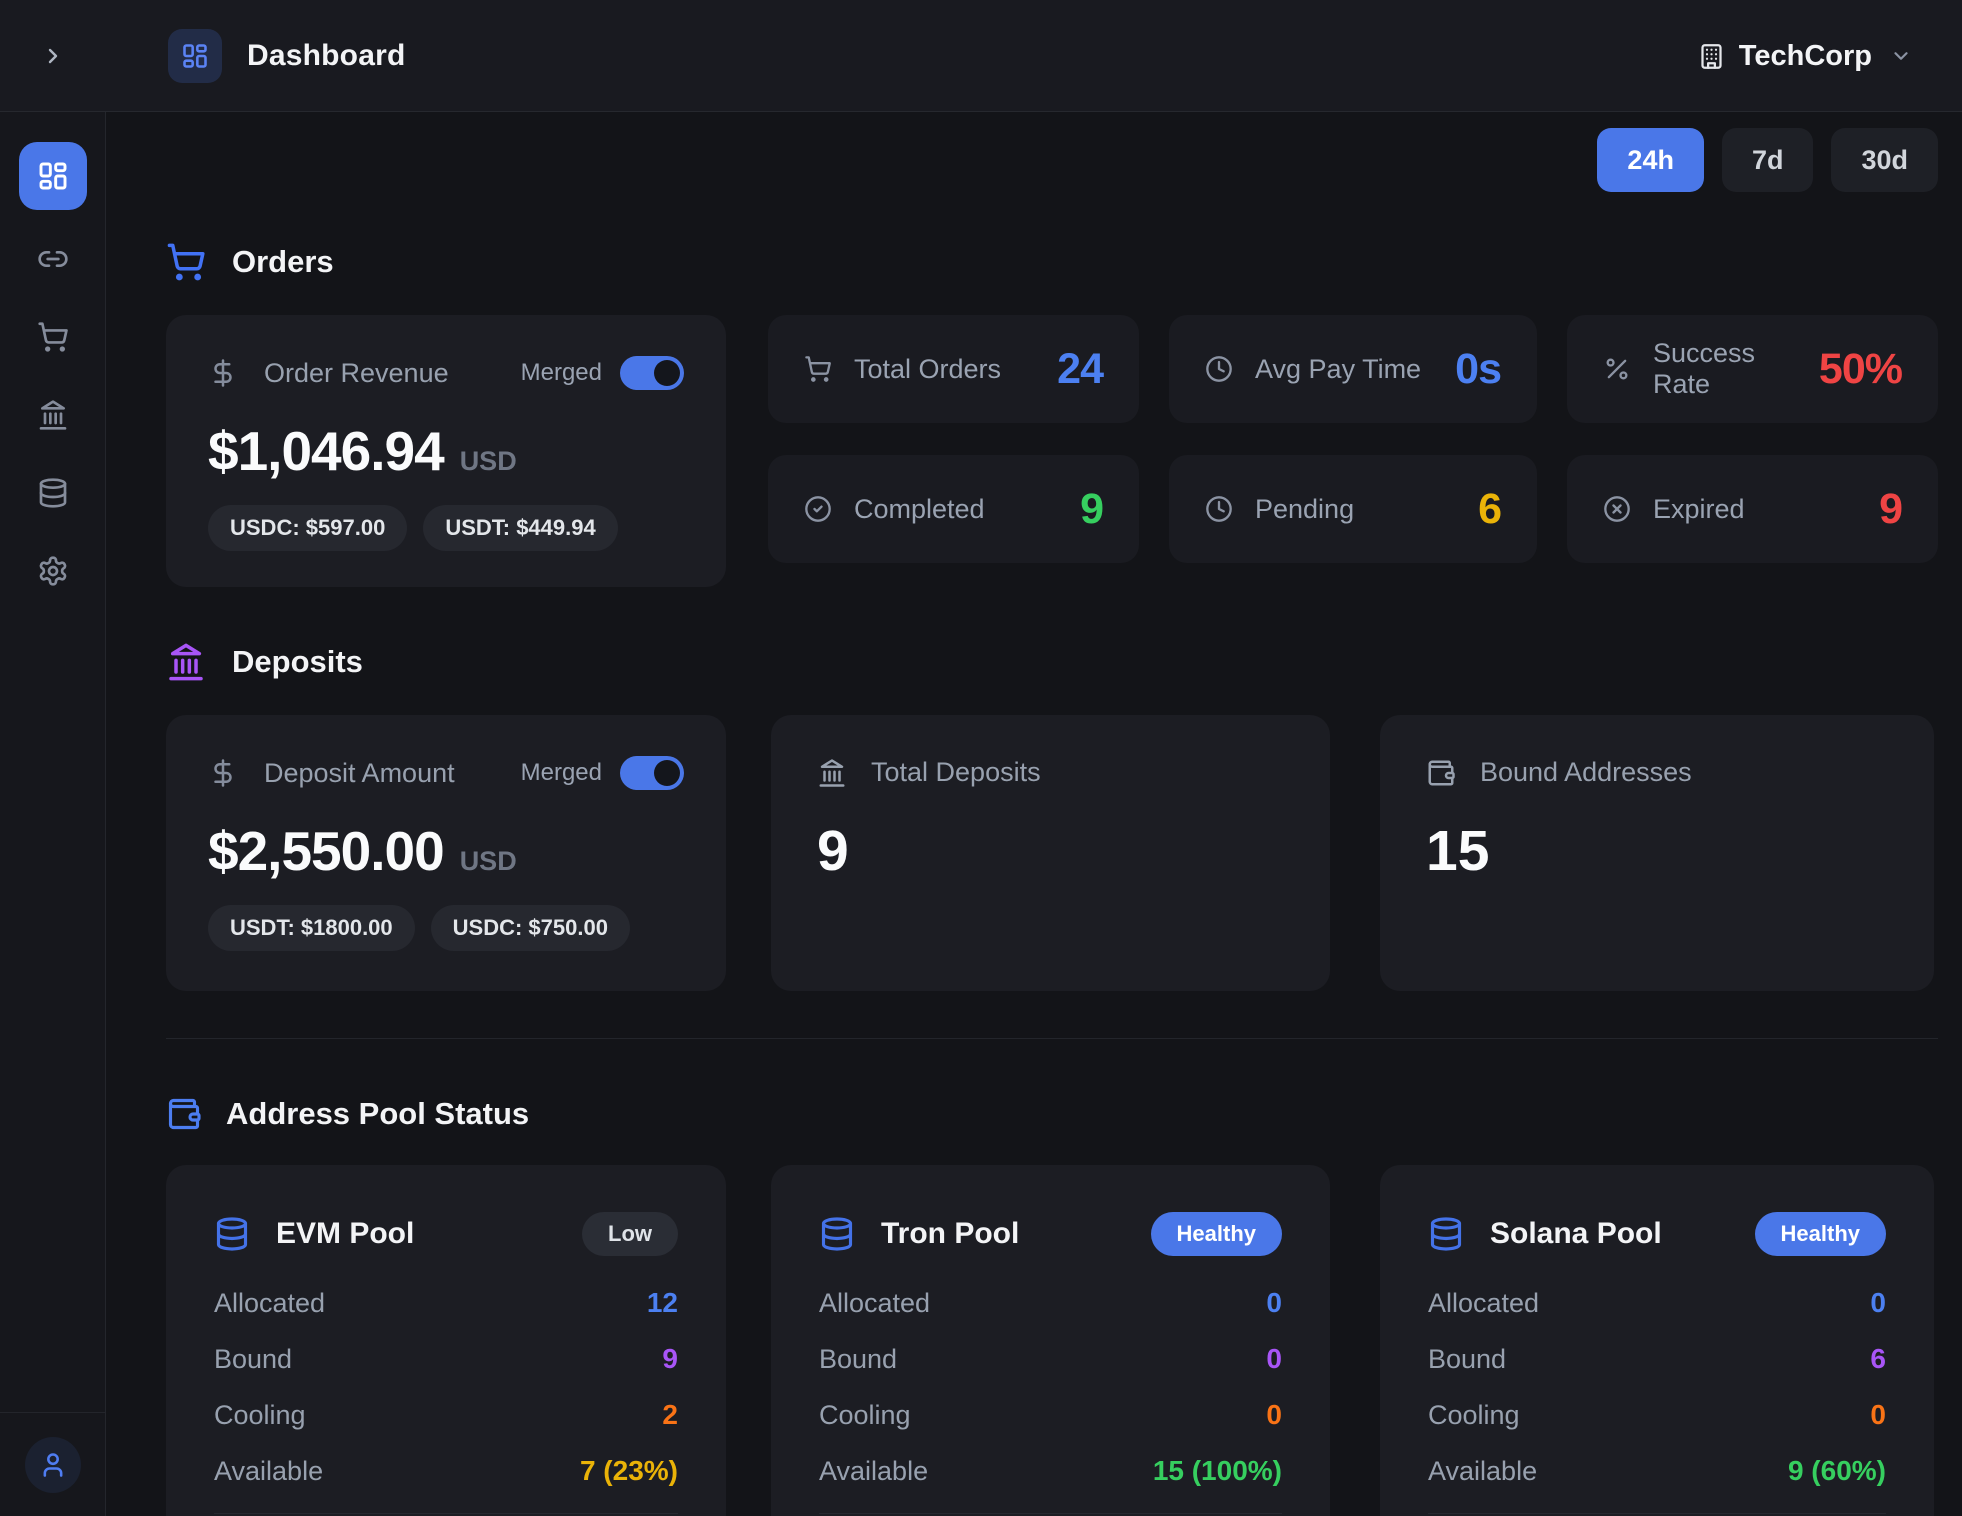 The width and height of the screenshot is (1962, 1516). I want to click on pool-row-available: Available 15 (100%), so click(1050, 1470).